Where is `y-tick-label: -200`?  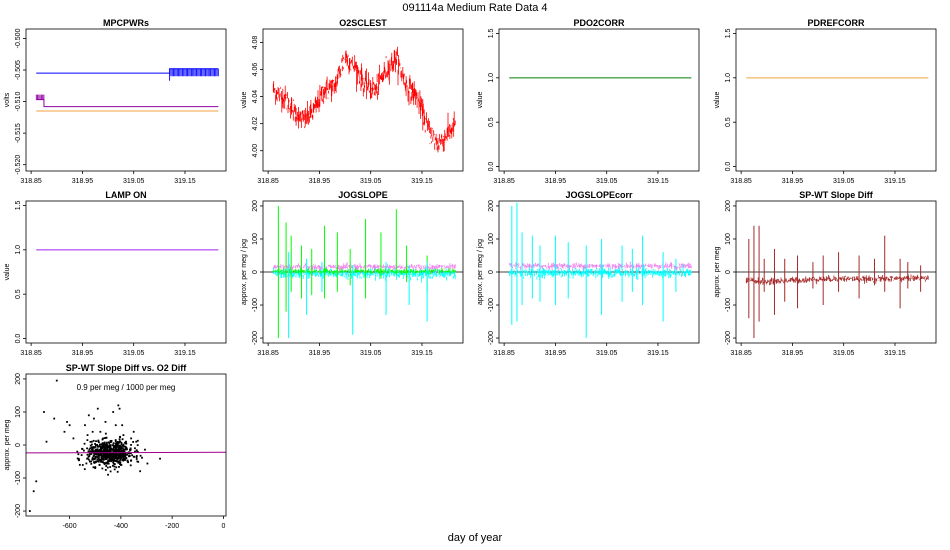
y-tick-label: -200 is located at coordinates (255, 338).